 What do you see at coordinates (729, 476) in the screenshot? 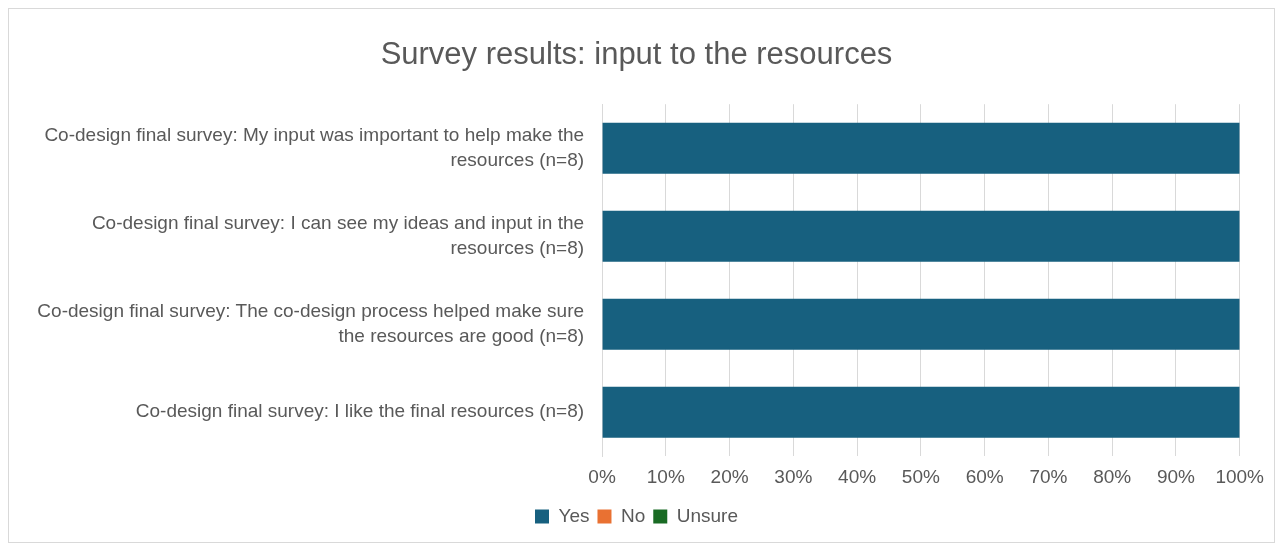
I see `x-tick-label: 20%` at bounding box center [729, 476].